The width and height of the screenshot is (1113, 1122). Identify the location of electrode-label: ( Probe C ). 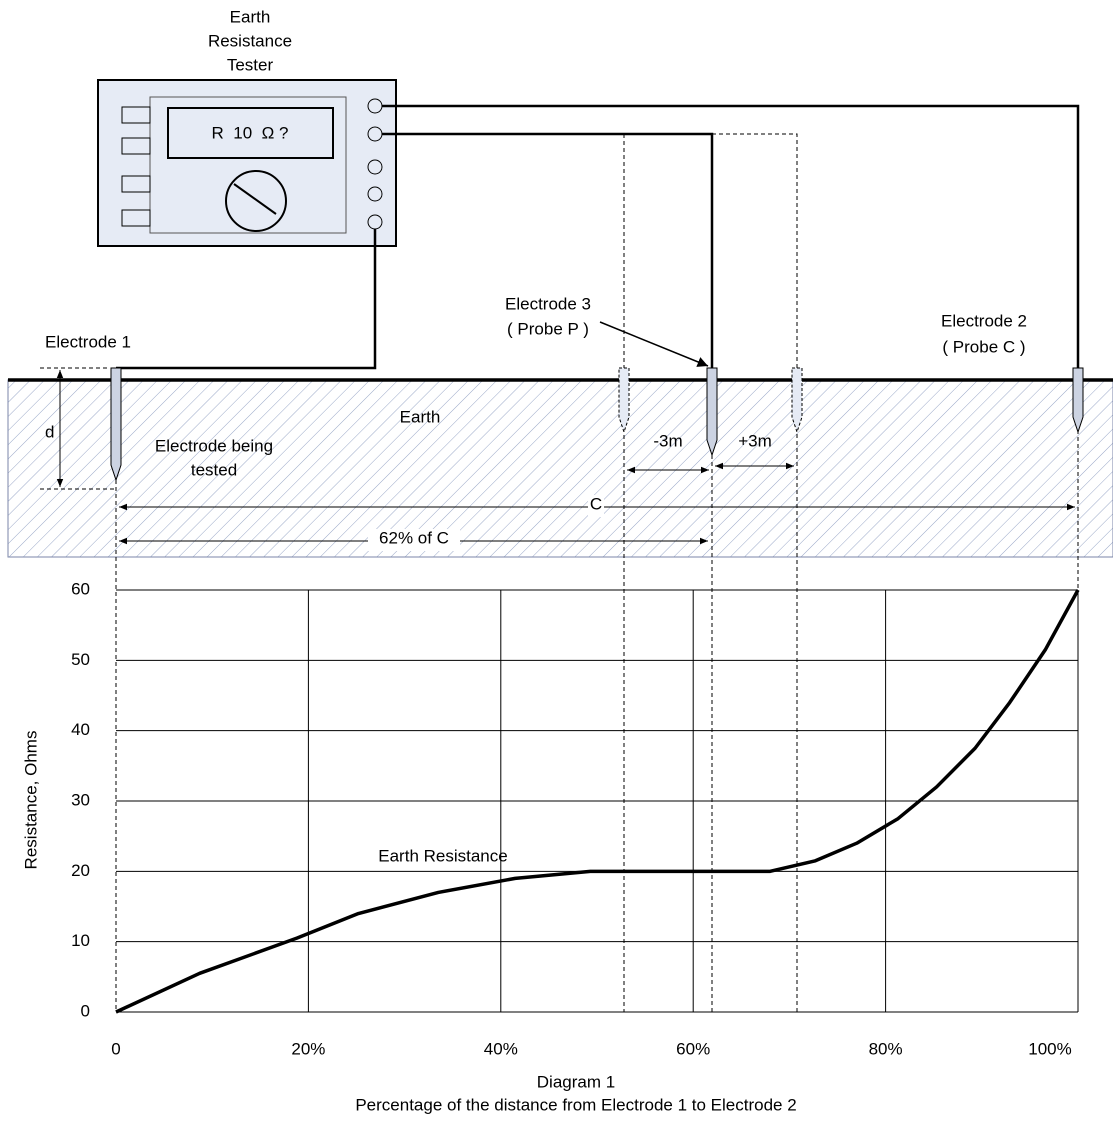
(983, 346).